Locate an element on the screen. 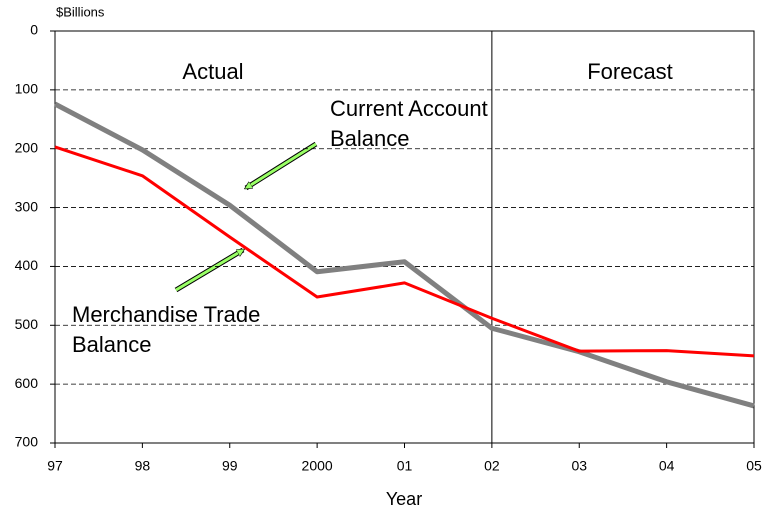 The width and height of the screenshot is (764, 512). x-tick-label: 2000 is located at coordinates (317, 466).